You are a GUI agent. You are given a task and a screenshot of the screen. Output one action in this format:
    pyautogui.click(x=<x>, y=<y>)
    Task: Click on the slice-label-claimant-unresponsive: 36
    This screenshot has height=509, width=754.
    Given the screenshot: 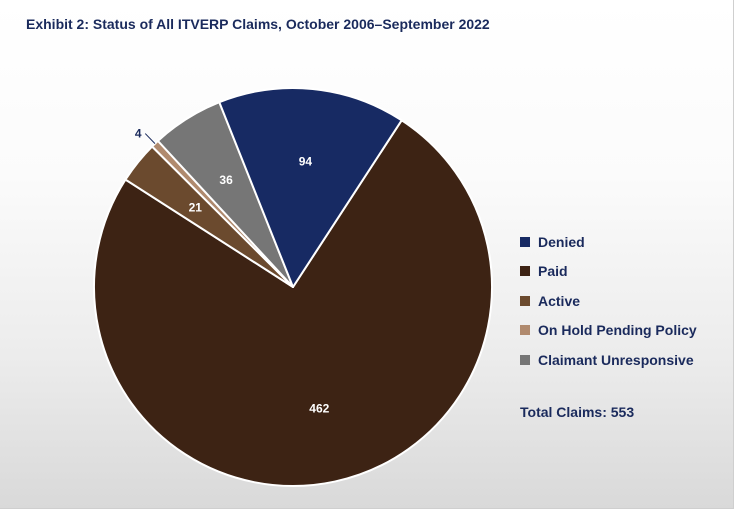 What is the action you would take?
    pyautogui.click(x=226, y=180)
    